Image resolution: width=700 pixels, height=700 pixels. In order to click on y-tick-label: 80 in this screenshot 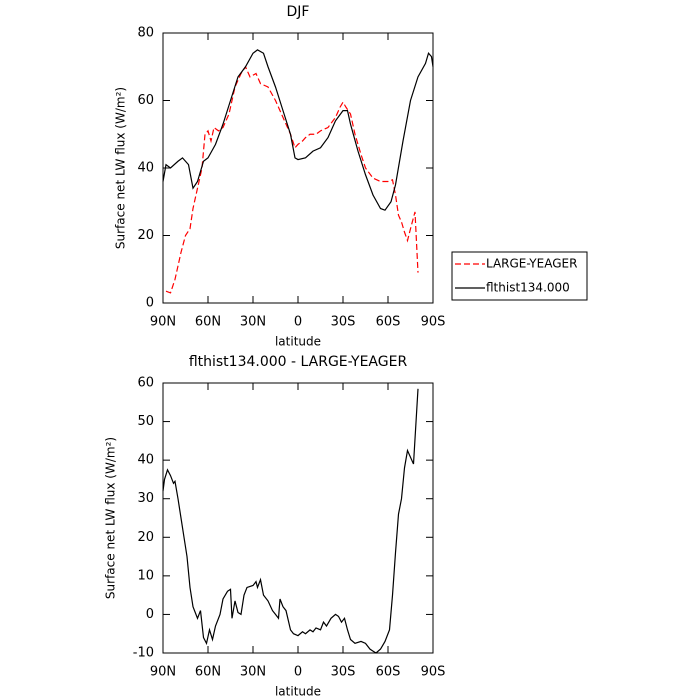, I will do `click(145, 33)`.